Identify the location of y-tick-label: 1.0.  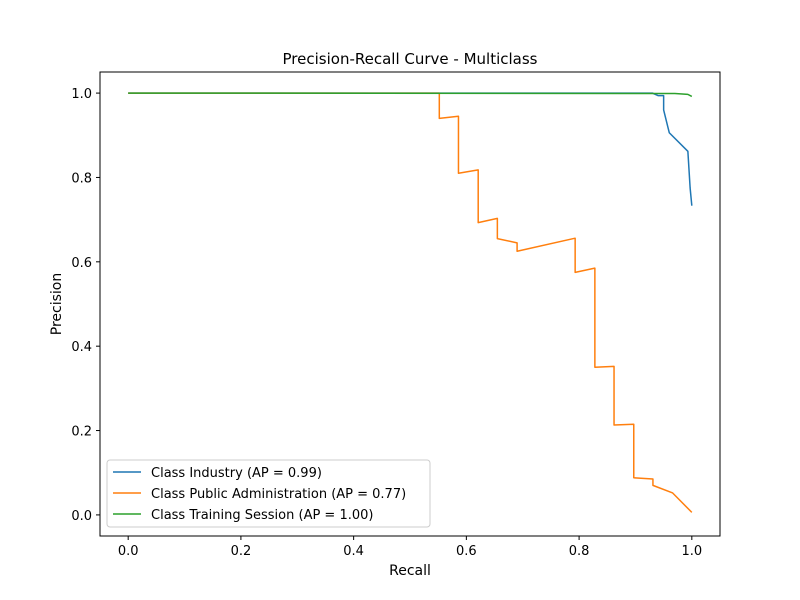
(81, 94).